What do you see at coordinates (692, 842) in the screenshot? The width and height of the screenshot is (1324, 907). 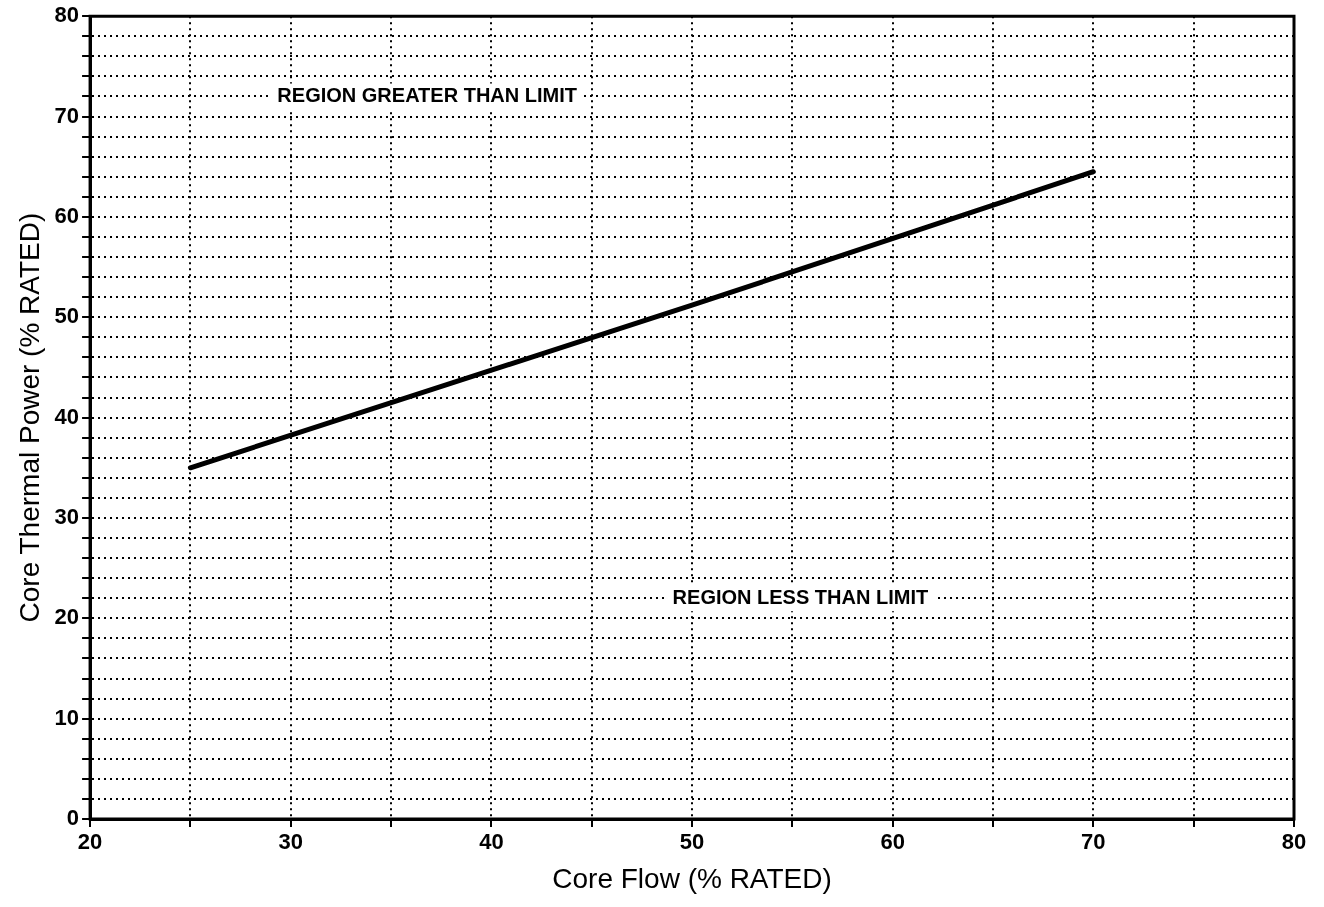 I see `x-tick-label: 50` at bounding box center [692, 842].